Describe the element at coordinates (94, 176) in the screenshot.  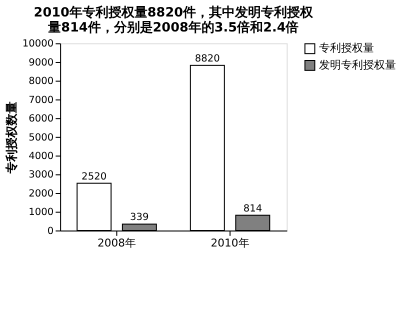
I see `data-label: 2520` at that location.